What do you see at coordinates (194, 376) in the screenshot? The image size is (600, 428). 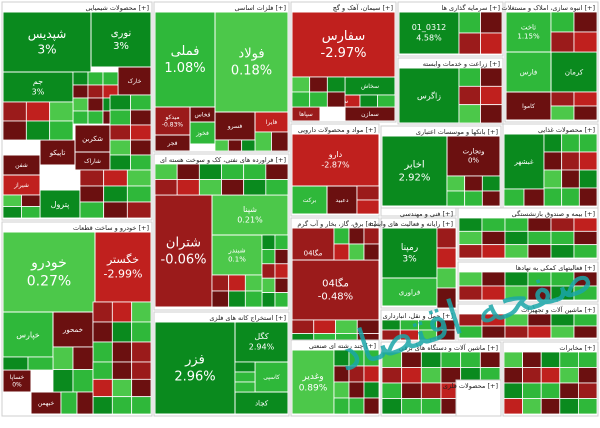 I see `tile-value: 2.96%` at bounding box center [194, 376].